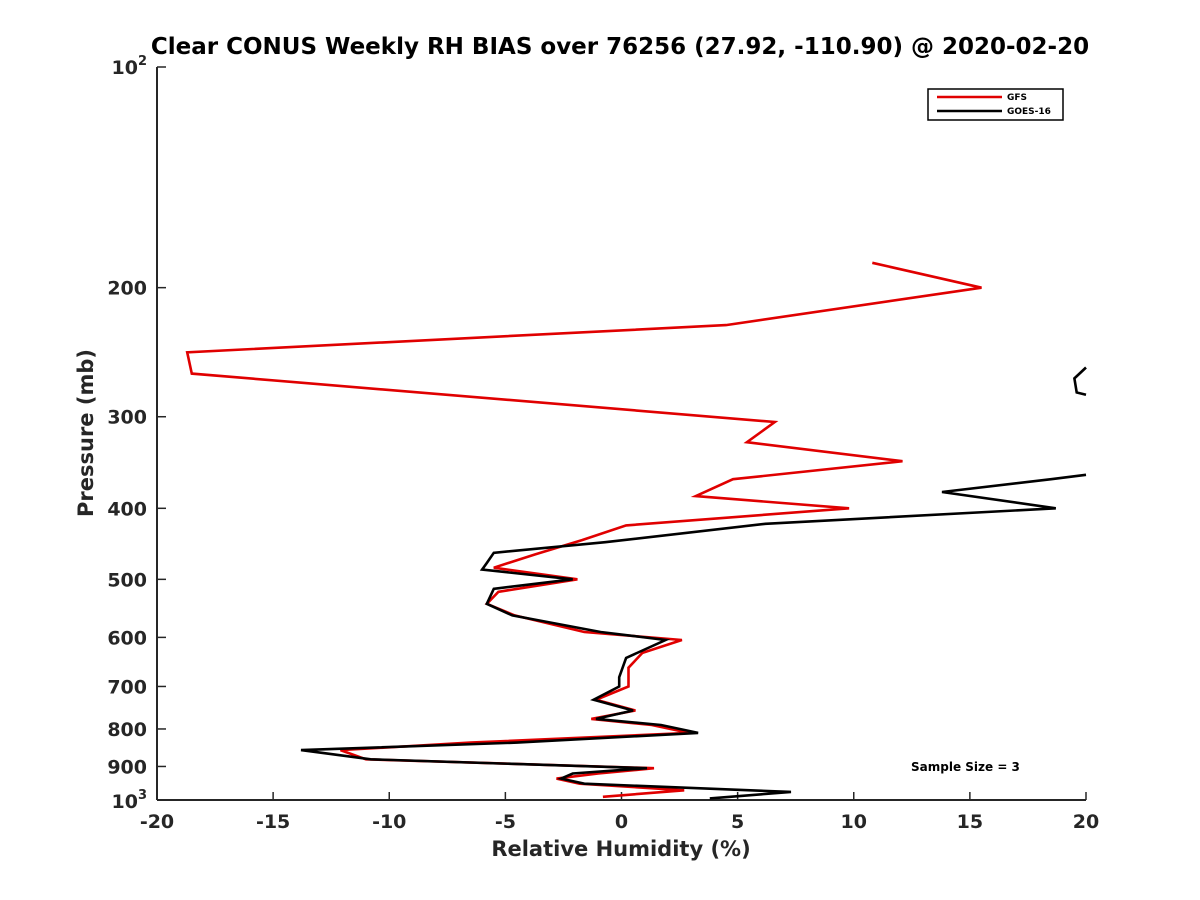 This screenshot has height=900, width=1200. I want to click on y-tick-label: 200, so click(127, 289).